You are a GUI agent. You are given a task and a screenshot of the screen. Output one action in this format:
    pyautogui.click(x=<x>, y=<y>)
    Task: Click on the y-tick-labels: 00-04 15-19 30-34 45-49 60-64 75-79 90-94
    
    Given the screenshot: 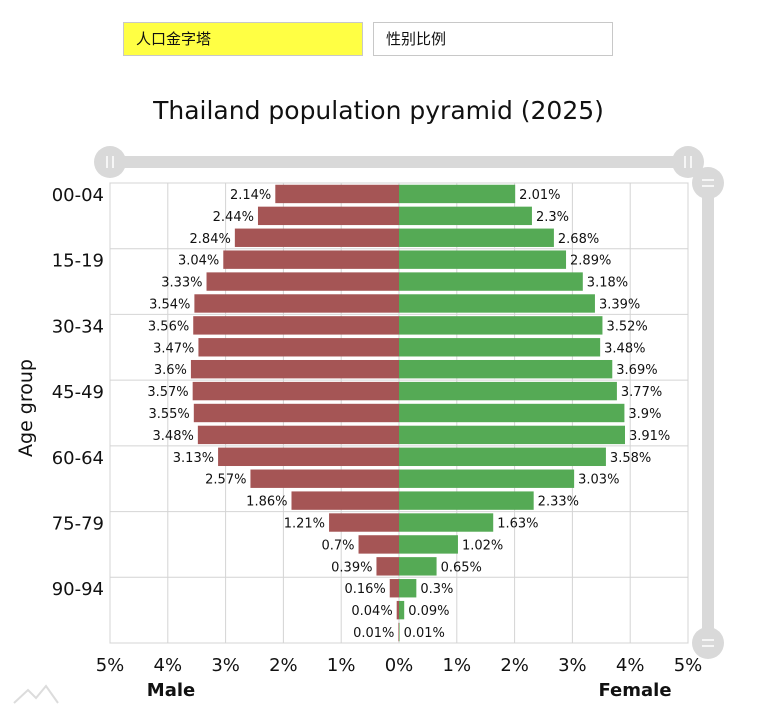 What is the action you would take?
    pyautogui.click(x=78, y=392)
    